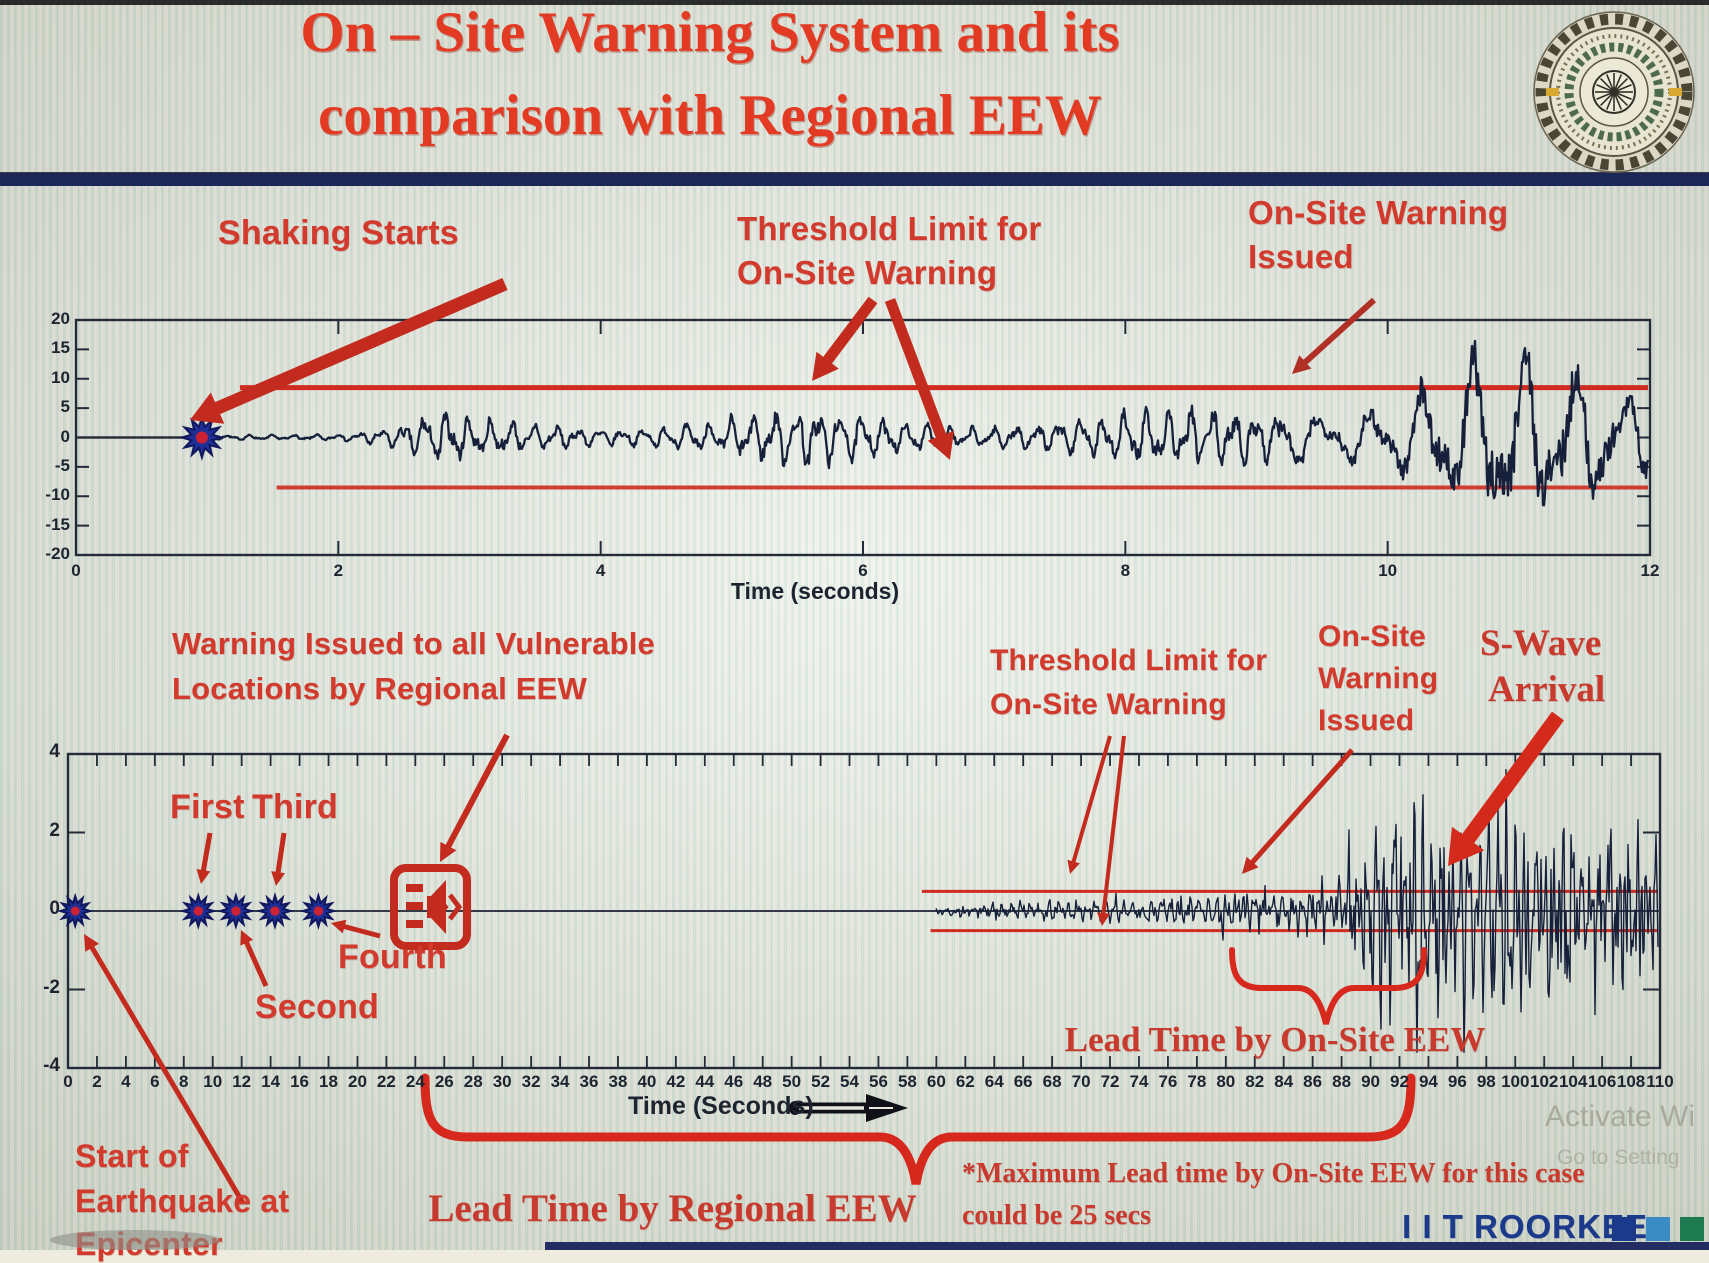  Describe the element at coordinates (1547, 689) in the screenshot. I see `annotation-swave-line2: Arrival` at that location.